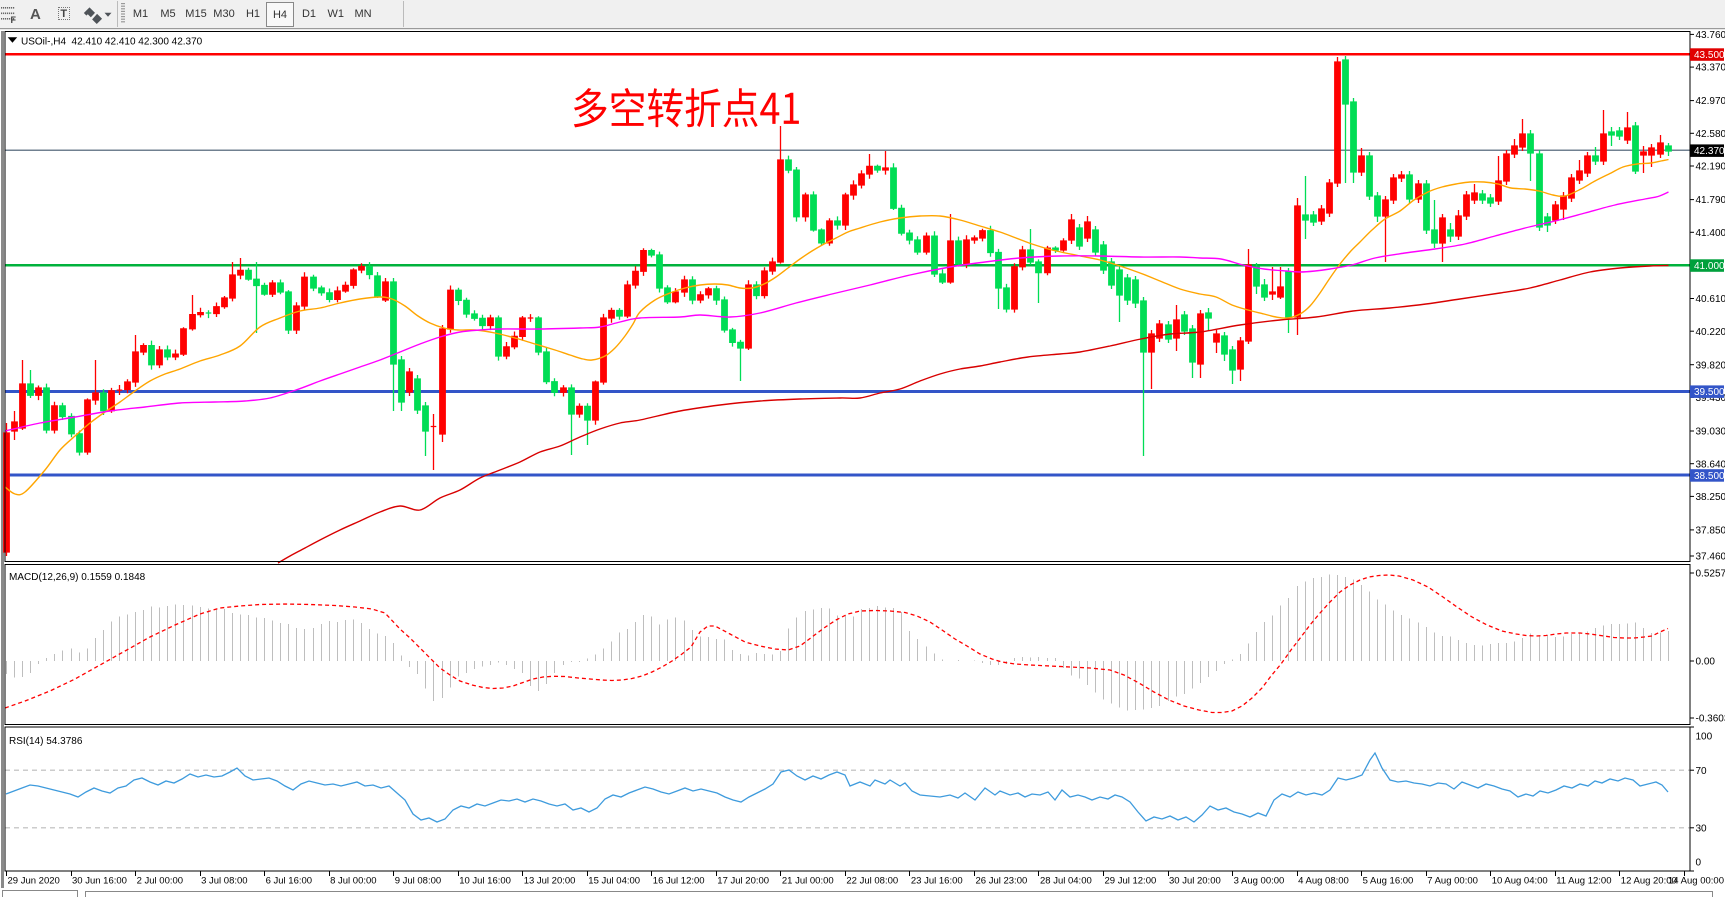 Image resolution: width=1725 pixels, height=897 pixels. Describe the element at coordinates (1710, 68) in the screenshot. I see `svg-text: 43.370` at that location.